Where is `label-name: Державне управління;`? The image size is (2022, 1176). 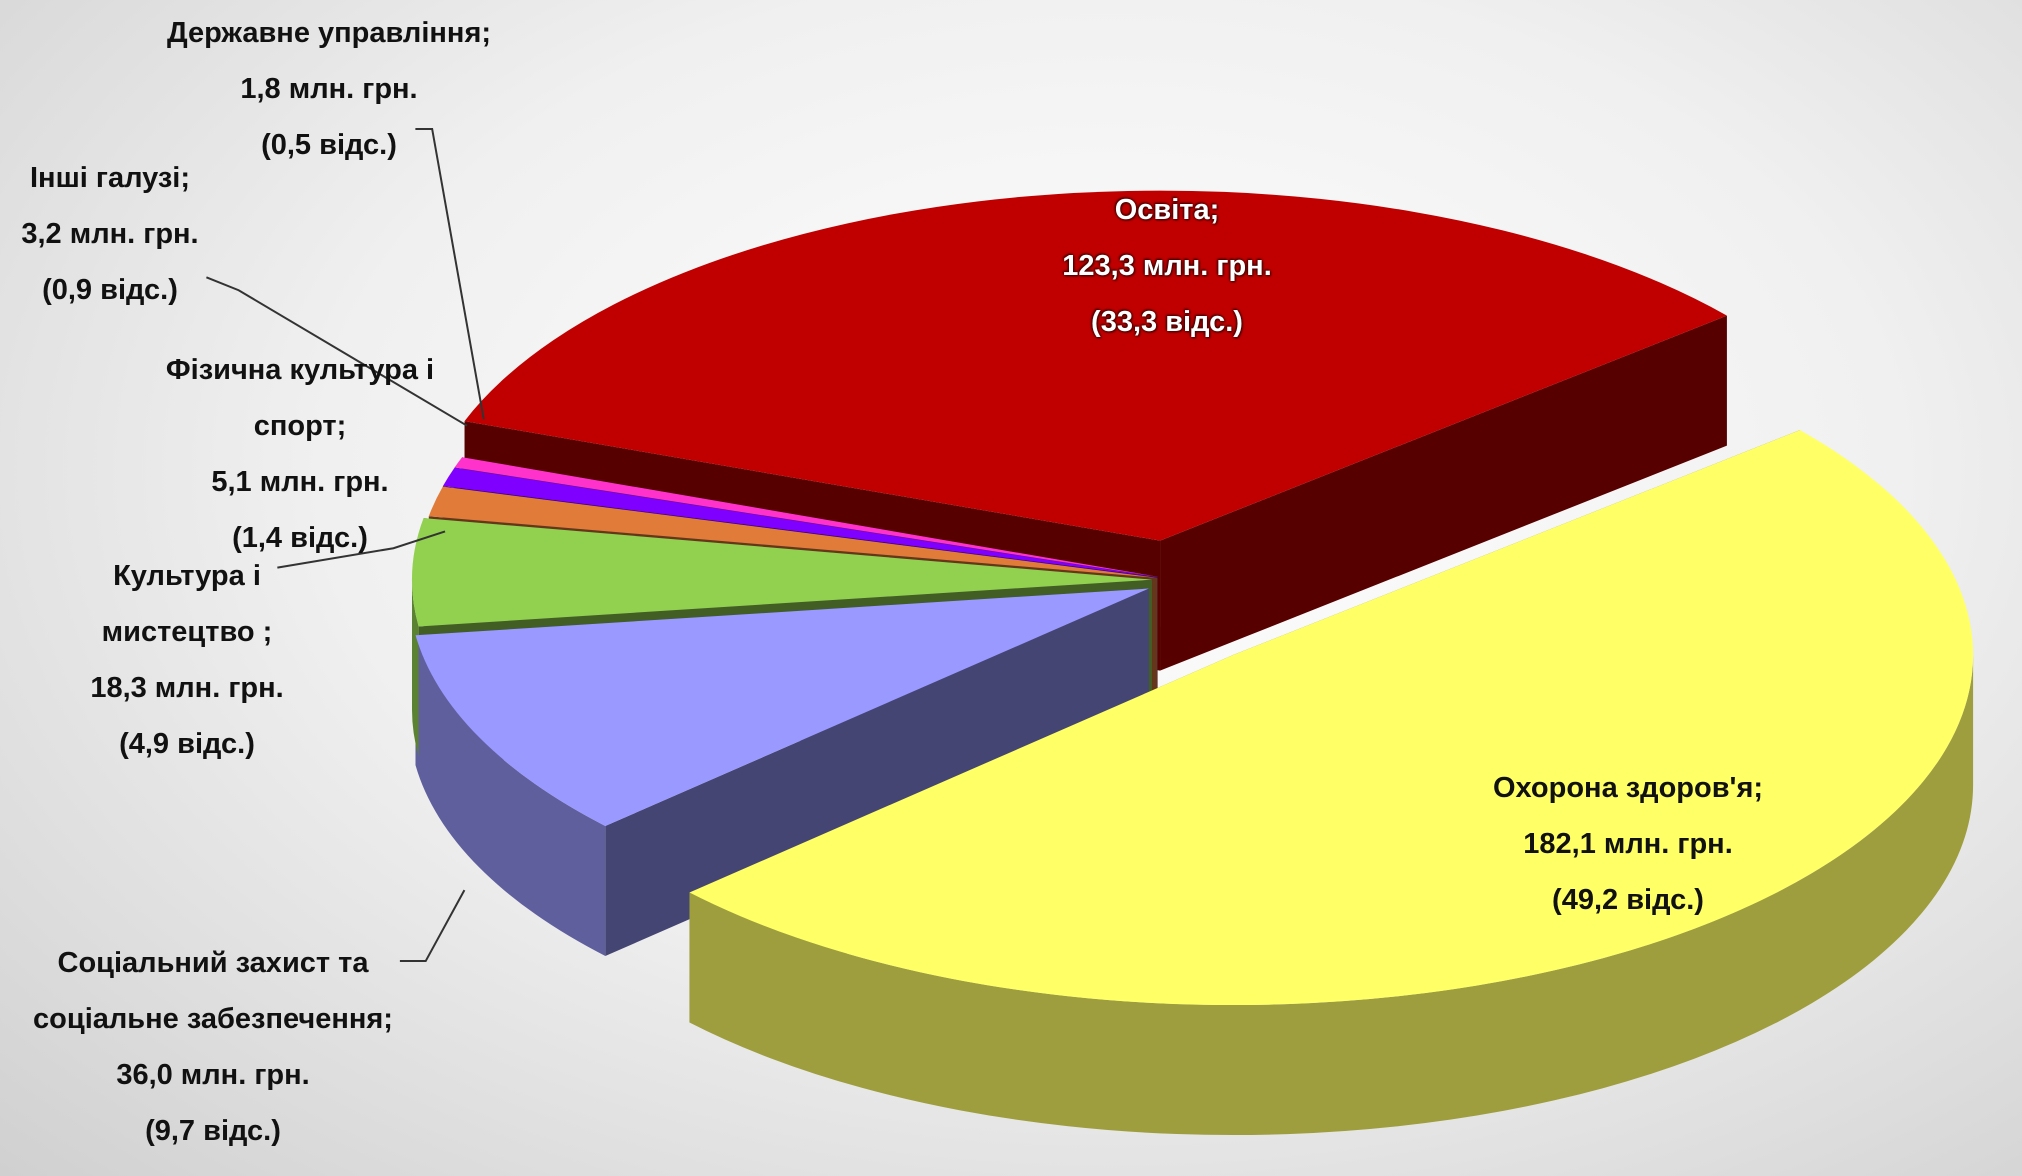
label-name: Державне управління; is located at coordinates (329, 33).